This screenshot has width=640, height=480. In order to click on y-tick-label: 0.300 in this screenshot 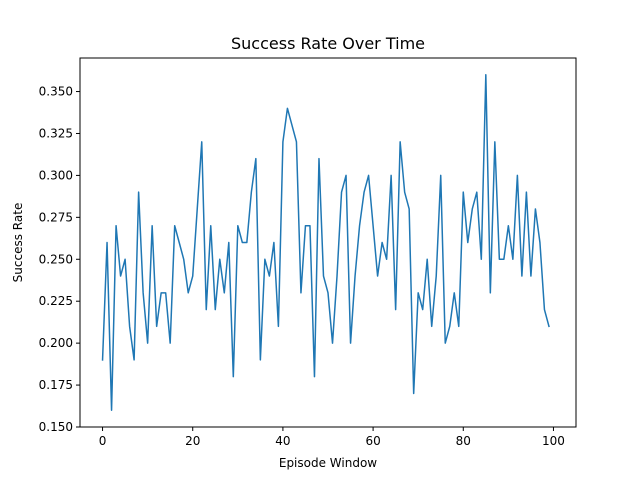, I will do `click(56, 175)`.